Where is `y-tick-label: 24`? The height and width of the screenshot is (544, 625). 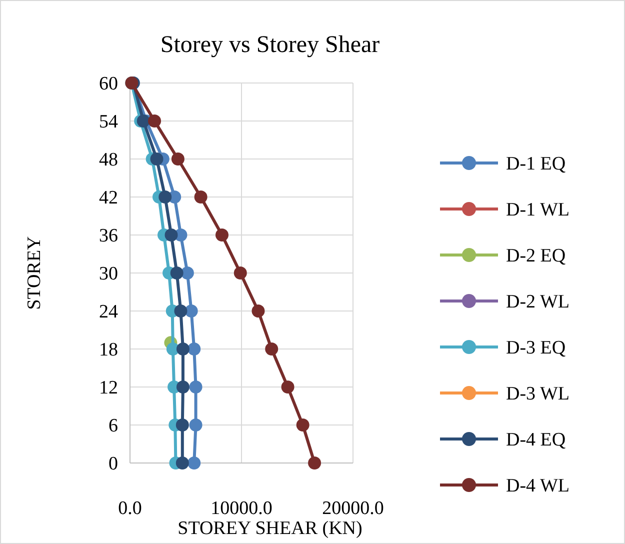
y-tick-label: 24 is located at coordinates (108, 312).